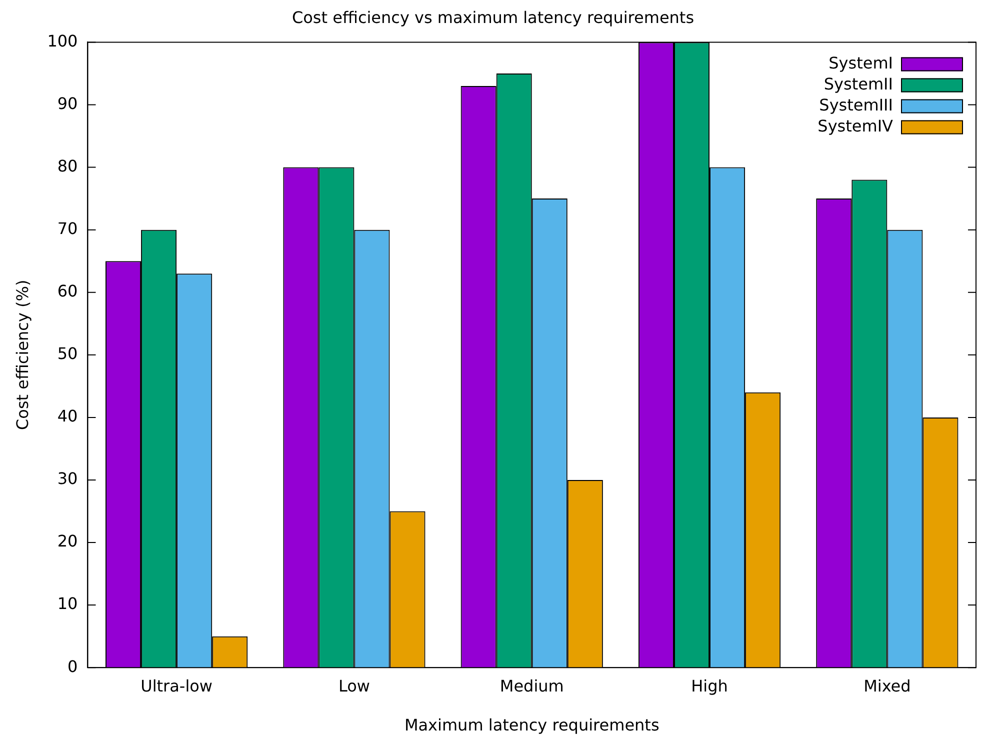 Image resolution: width=986 pixels, height=745 pixels. What do you see at coordinates (860, 62) in the screenshot?
I see `legend-label: SystemI` at bounding box center [860, 62].